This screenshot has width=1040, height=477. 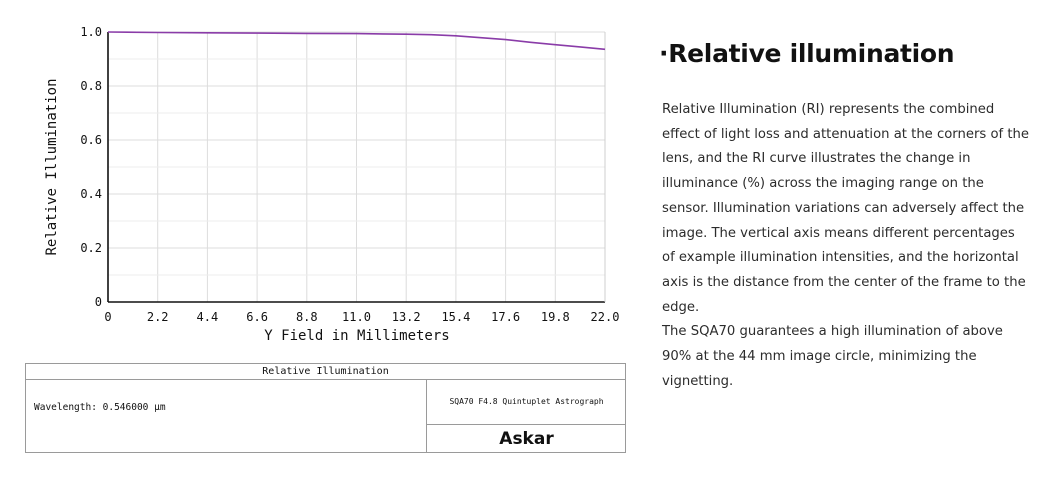 I want to click on y-tick-label: 0.6, so click(x=91, y=140).